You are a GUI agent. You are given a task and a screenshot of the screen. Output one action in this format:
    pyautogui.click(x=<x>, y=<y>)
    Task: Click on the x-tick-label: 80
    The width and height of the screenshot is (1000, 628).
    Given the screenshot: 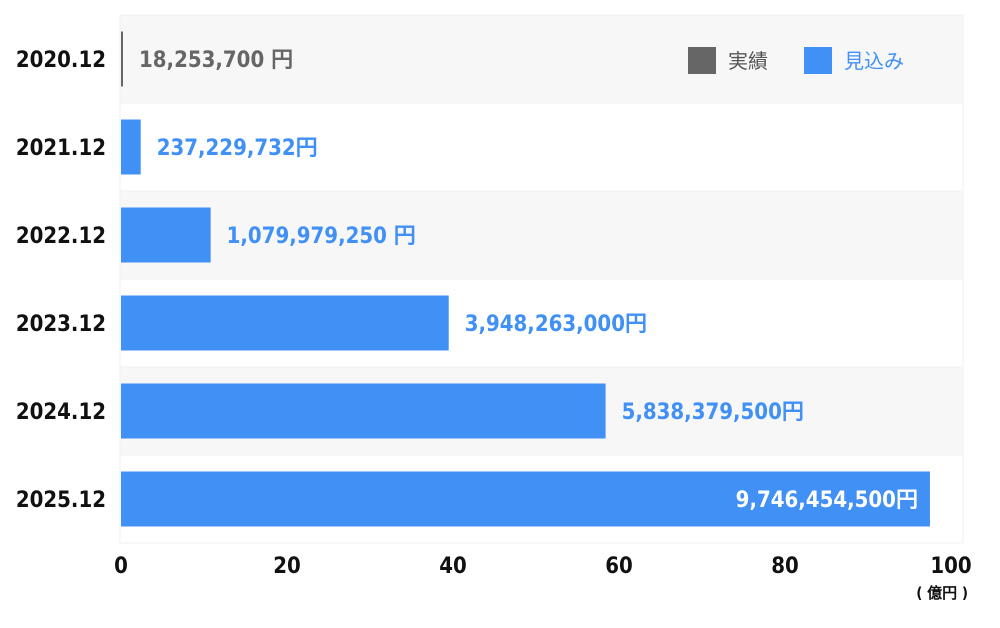 What is the action you would take?
    pyautogui.click(x=785, y=566)
    